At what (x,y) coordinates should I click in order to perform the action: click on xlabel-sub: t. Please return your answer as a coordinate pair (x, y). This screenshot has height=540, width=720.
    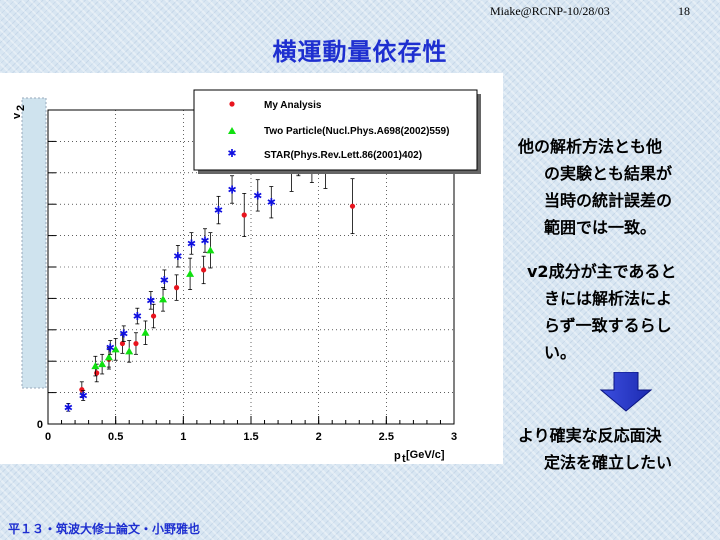
    Looking at the image, I should click on (404, 458).